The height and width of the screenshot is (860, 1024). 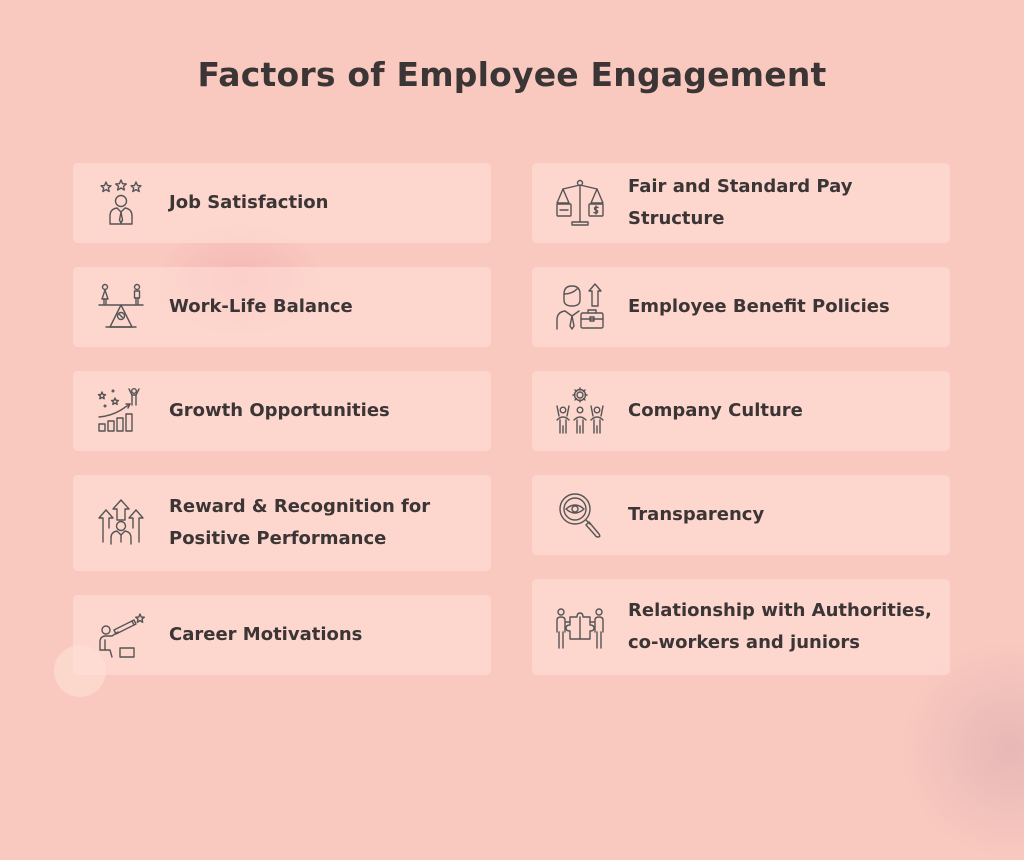 I want to click on factor-label: Growth Opportunities, so click(x=279, y=410).